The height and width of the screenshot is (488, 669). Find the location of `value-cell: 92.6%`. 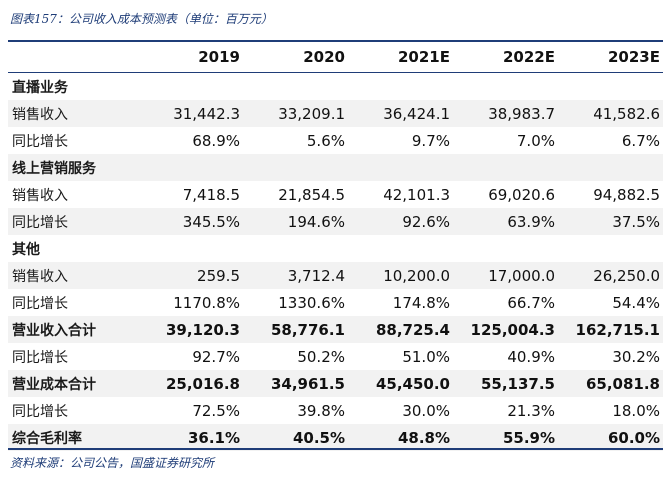

value-cell: 92.6% is located at coordinates (426, 221).